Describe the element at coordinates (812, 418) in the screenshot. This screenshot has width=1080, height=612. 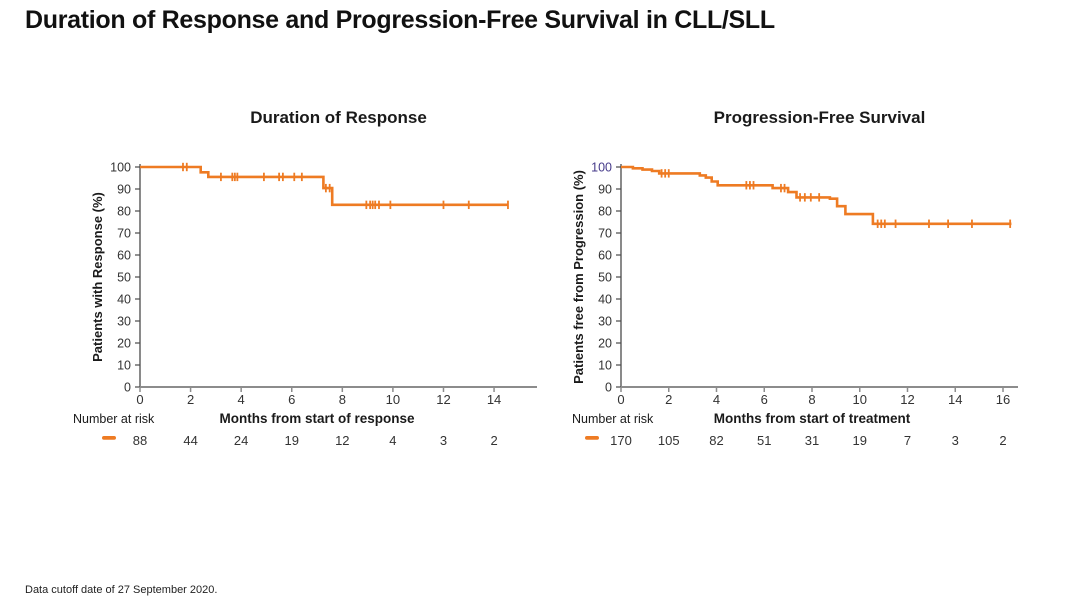
I see `x-axis-label: Months from start of treatment` at that location.